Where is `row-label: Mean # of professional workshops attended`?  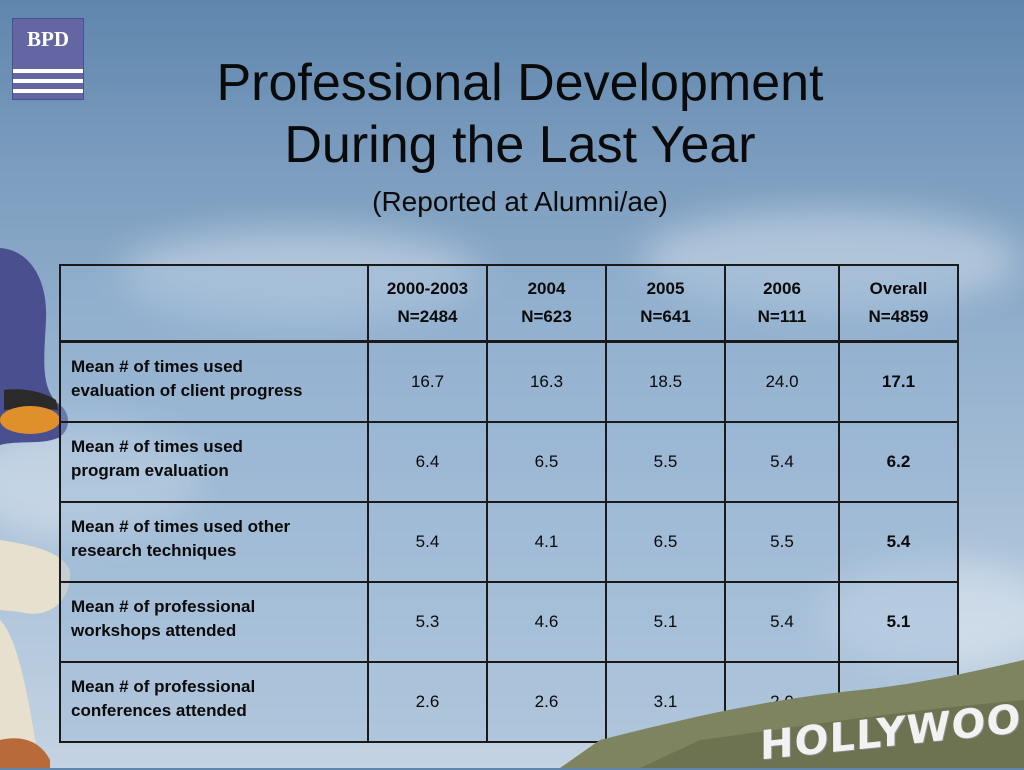 row-label: Mean # of professional workshops attended is located at coordinates (214, 622).